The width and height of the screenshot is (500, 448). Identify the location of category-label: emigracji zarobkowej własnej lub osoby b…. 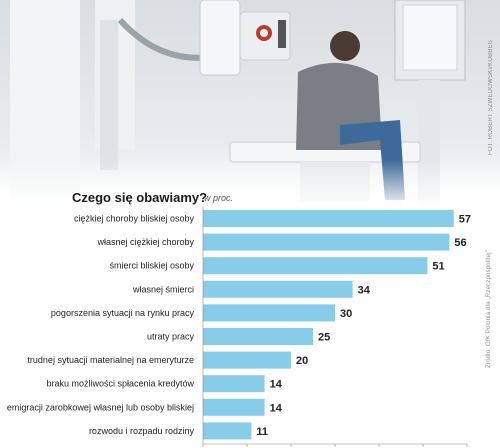
(100, 407).